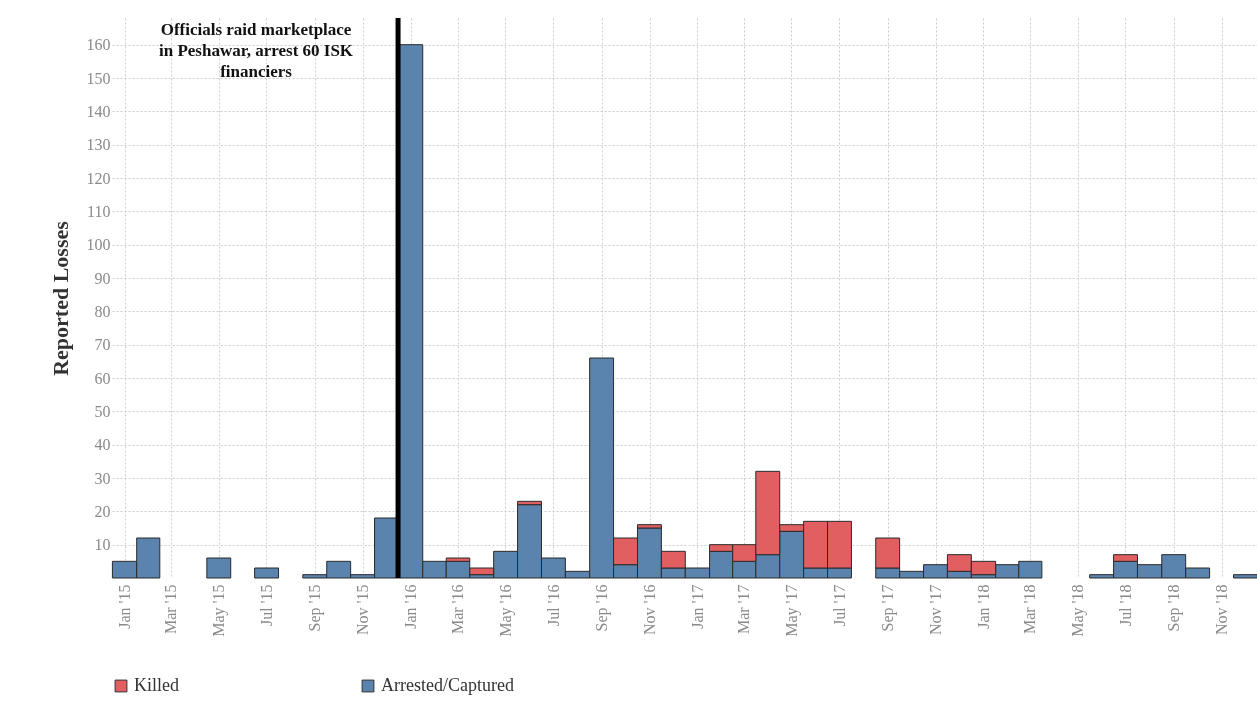  Describe the element at coordinates (447, 685) in the screenshot. I see `legend-label: Arrested/Captured` at that location.